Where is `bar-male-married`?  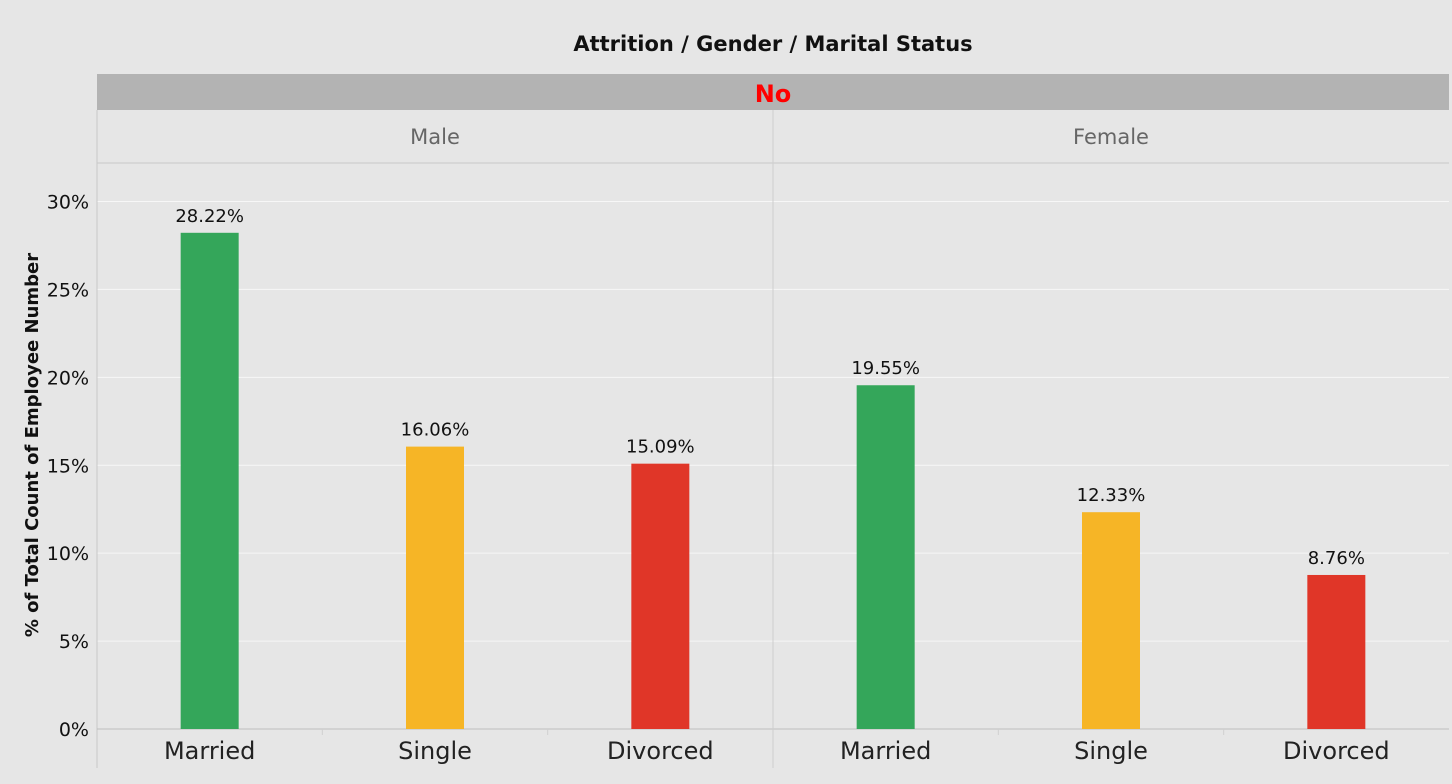
bar-male-married is located at coordinates (209, 480).